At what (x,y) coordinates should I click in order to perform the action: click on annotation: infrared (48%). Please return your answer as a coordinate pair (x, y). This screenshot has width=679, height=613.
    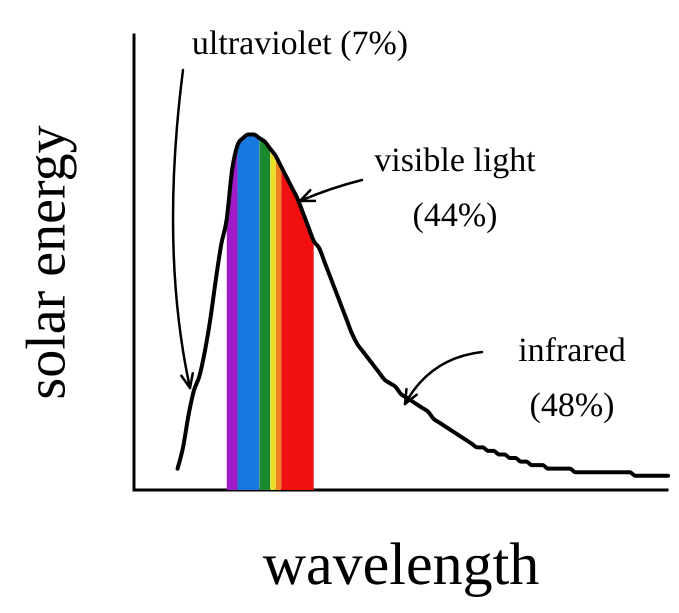
    Looking at the image, I should click on (572, 378).